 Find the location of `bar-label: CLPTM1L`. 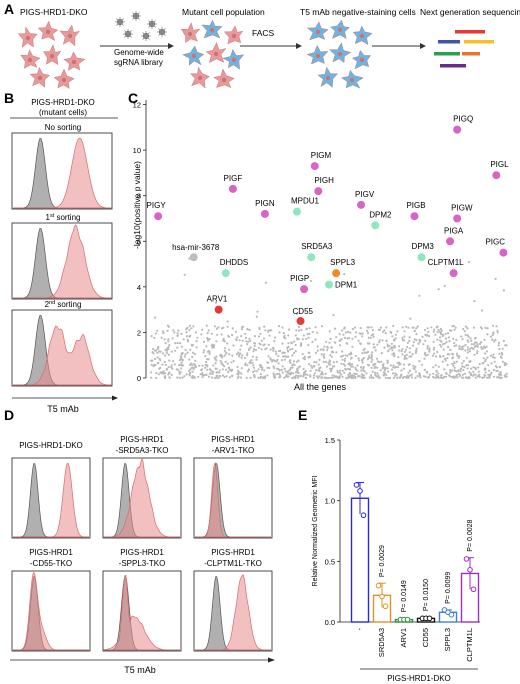

bar-label: CLPTM1L is located at coordinates (469, 645).